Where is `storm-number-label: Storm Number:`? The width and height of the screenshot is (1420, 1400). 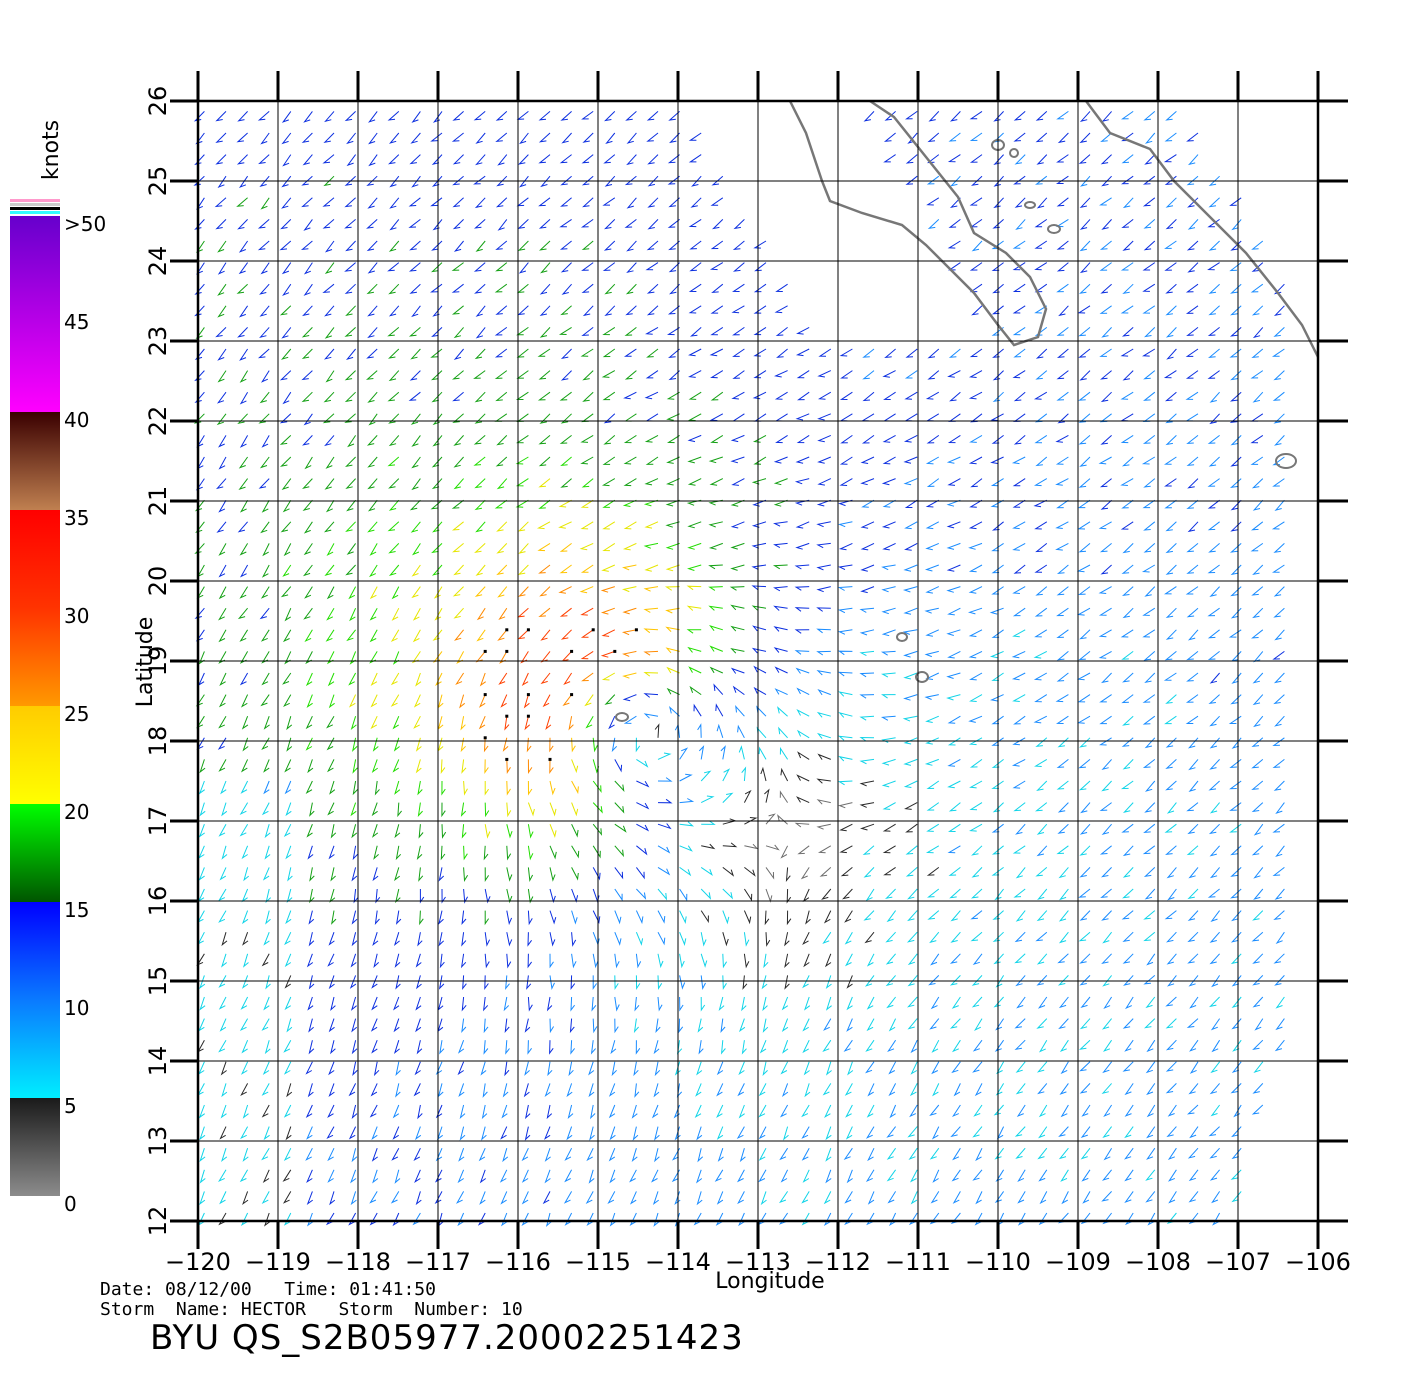
storm-number-label: Storm Number: is located at coordinates (414, 1309).